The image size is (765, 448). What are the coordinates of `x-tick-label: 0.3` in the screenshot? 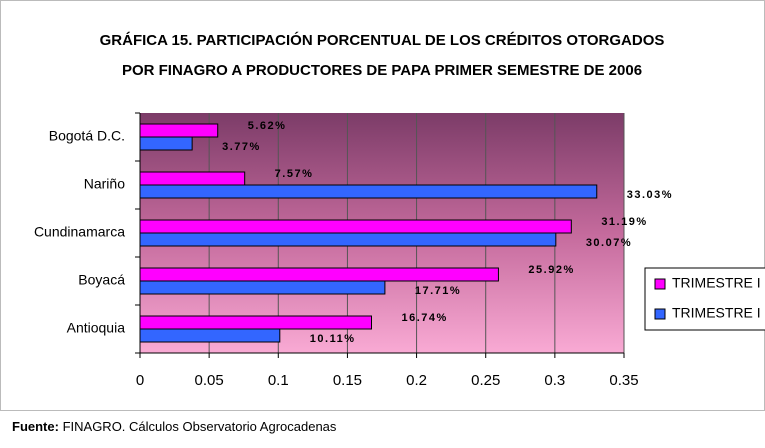 It's located at (554, 380).